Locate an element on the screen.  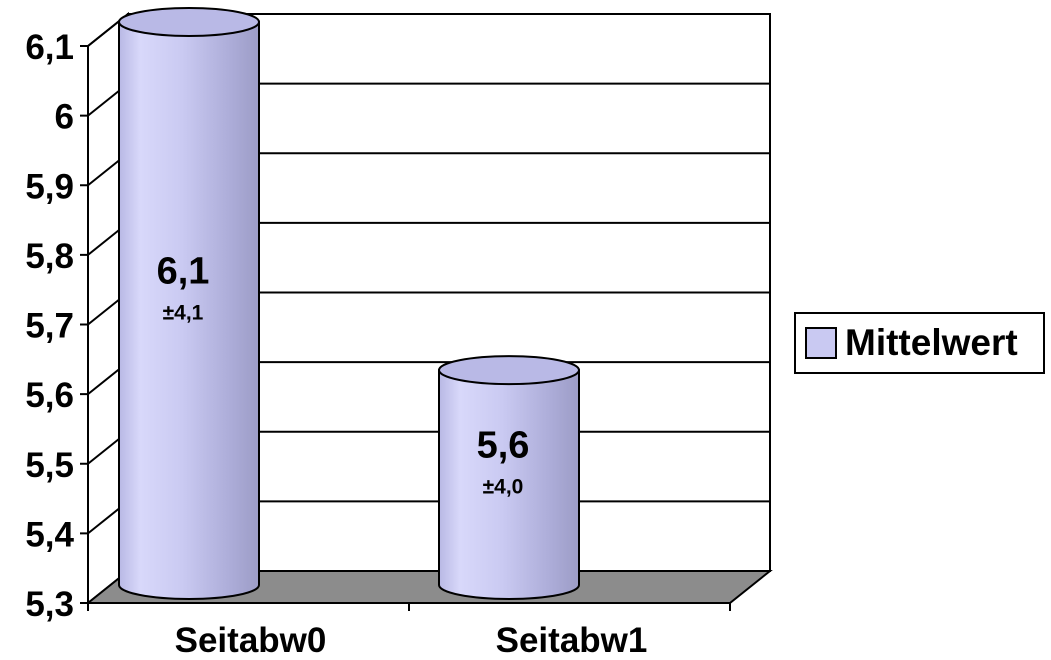
data-label: 5,6 is located at coordinates (503, 446).